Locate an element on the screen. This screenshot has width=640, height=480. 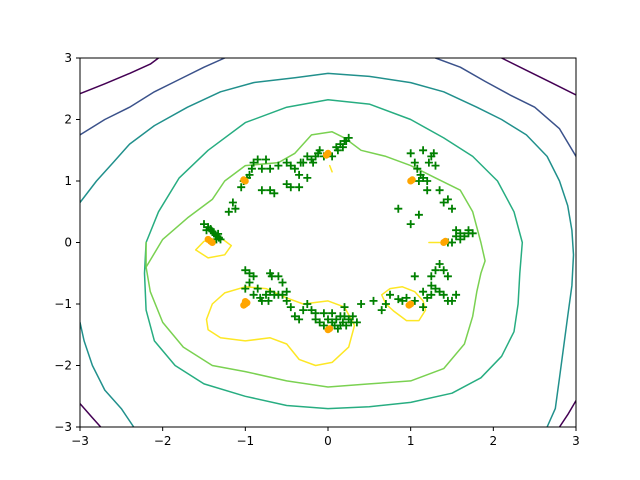
y-axis: −3 −2 −1 0 1 2 3 is located at coordinates (67, 242).